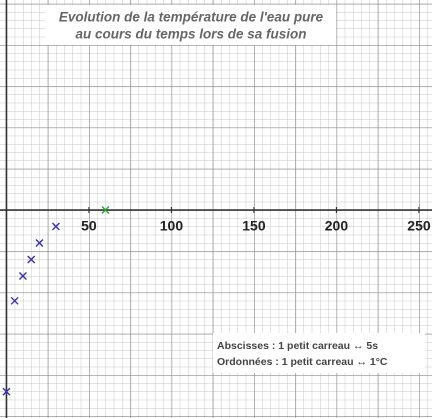 This screenshot has width=432, height=418. I want to click on annotation-box, so click(319, 353).